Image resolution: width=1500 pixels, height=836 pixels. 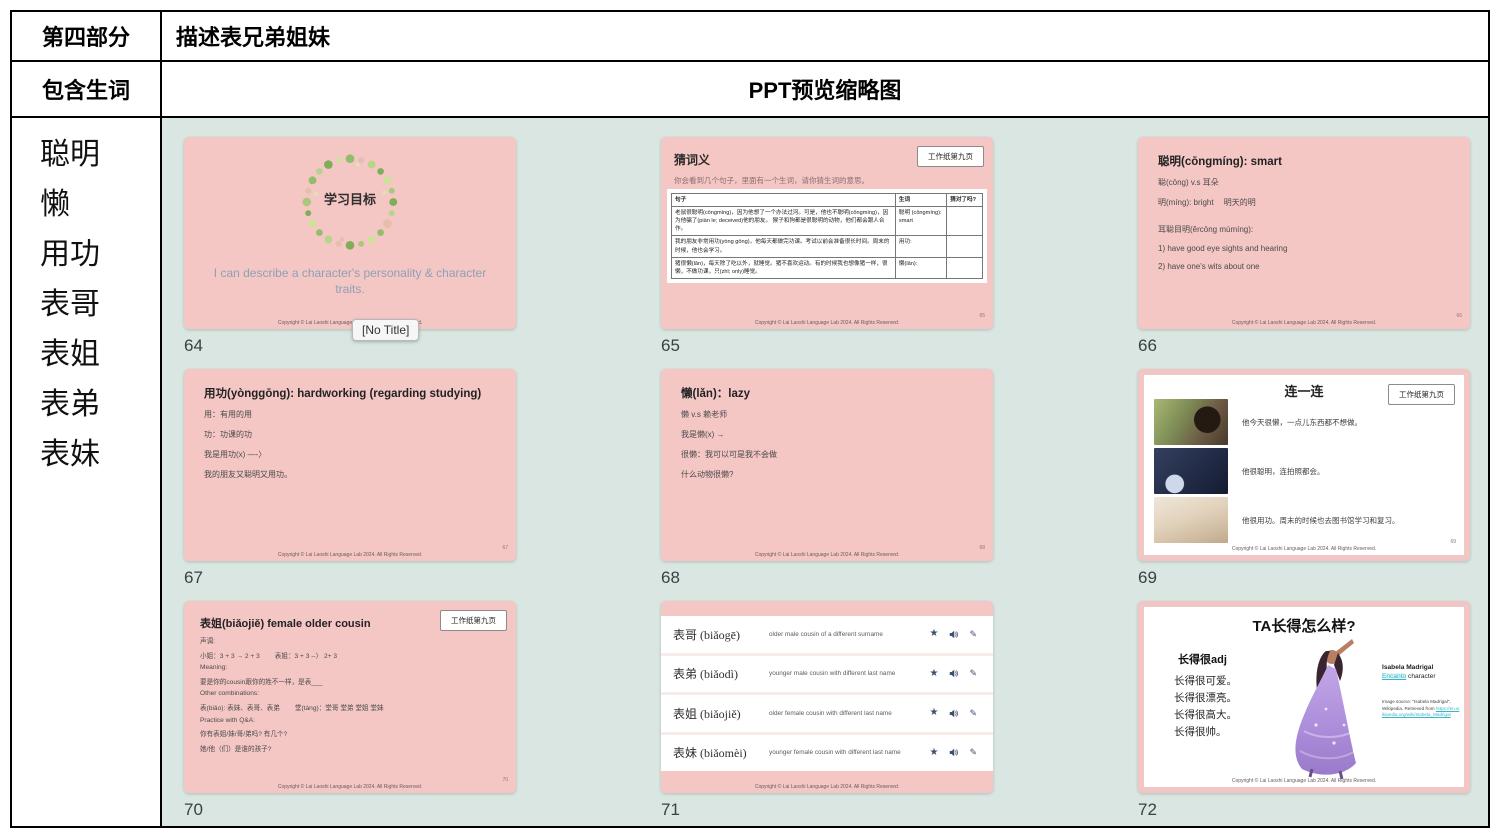 I want to click on preview-label: PPT预览缩略图, so click(x=825, y=90).